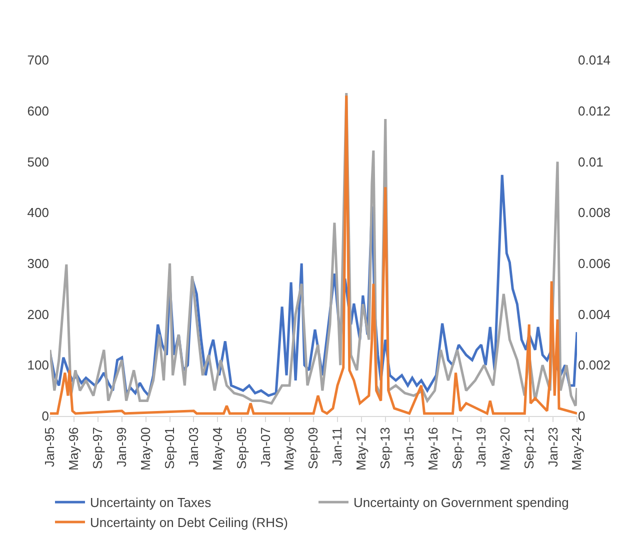  I want to click on x-tick-label: Sep-97, so click(98, 448).